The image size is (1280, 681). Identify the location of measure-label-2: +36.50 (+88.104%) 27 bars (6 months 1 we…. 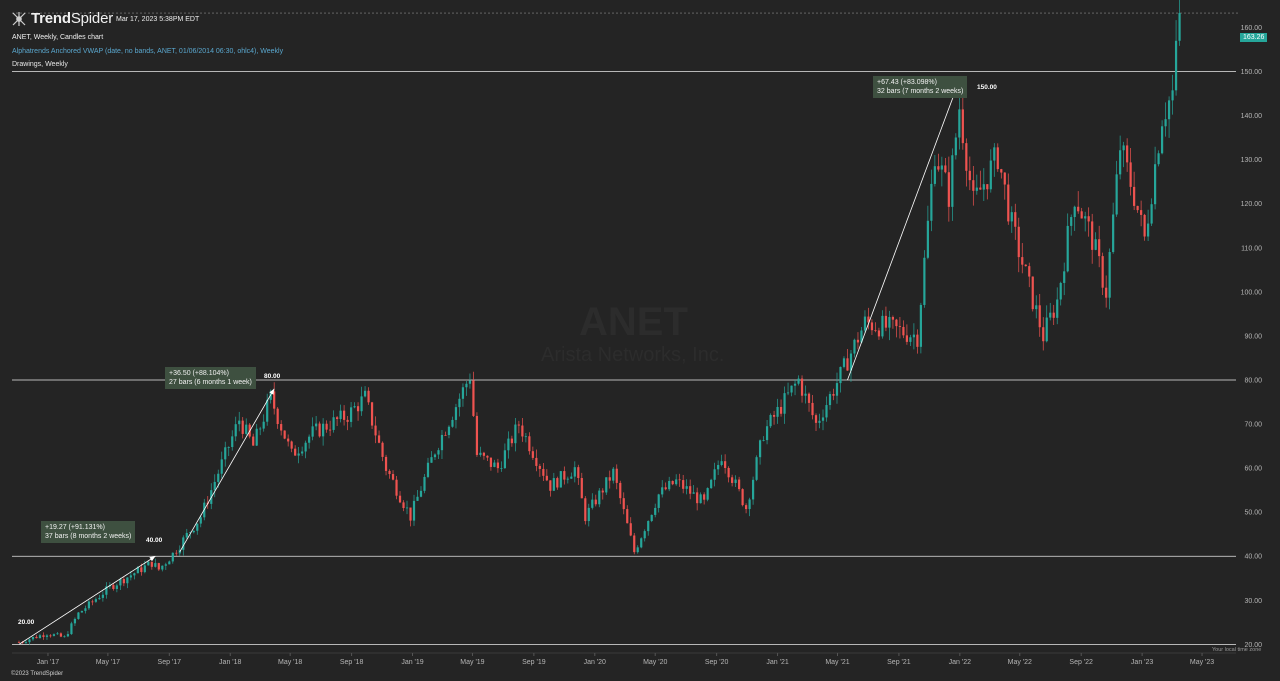
(210, 378).